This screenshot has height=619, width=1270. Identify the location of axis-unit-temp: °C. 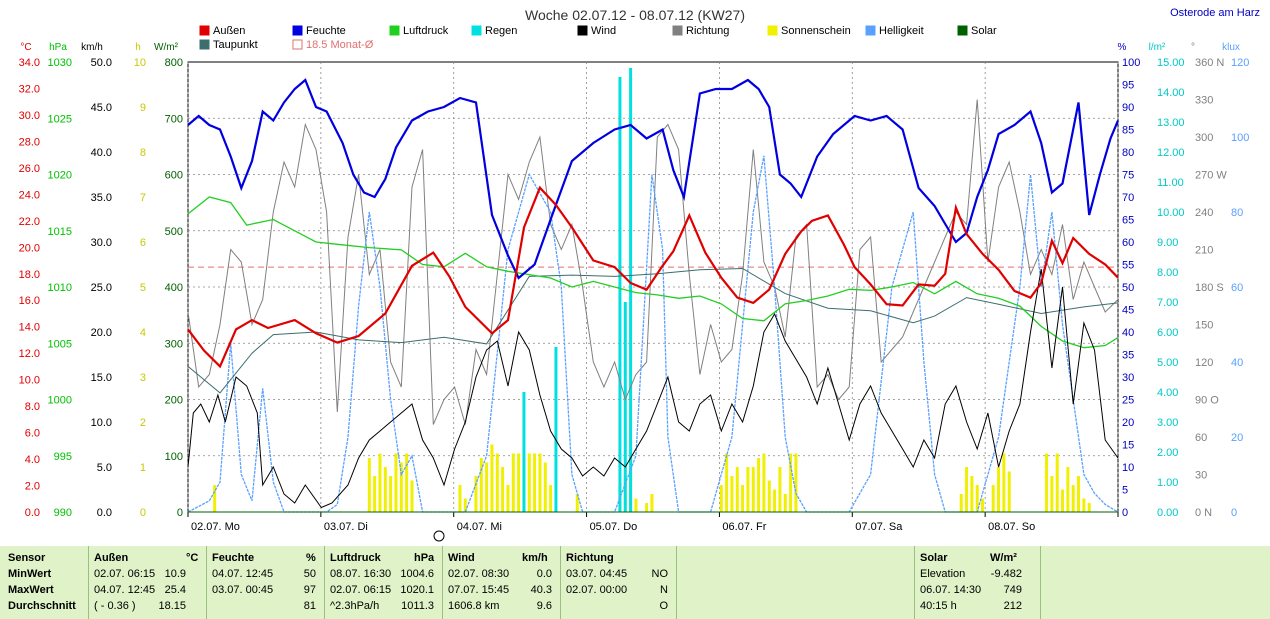
(25, 47).